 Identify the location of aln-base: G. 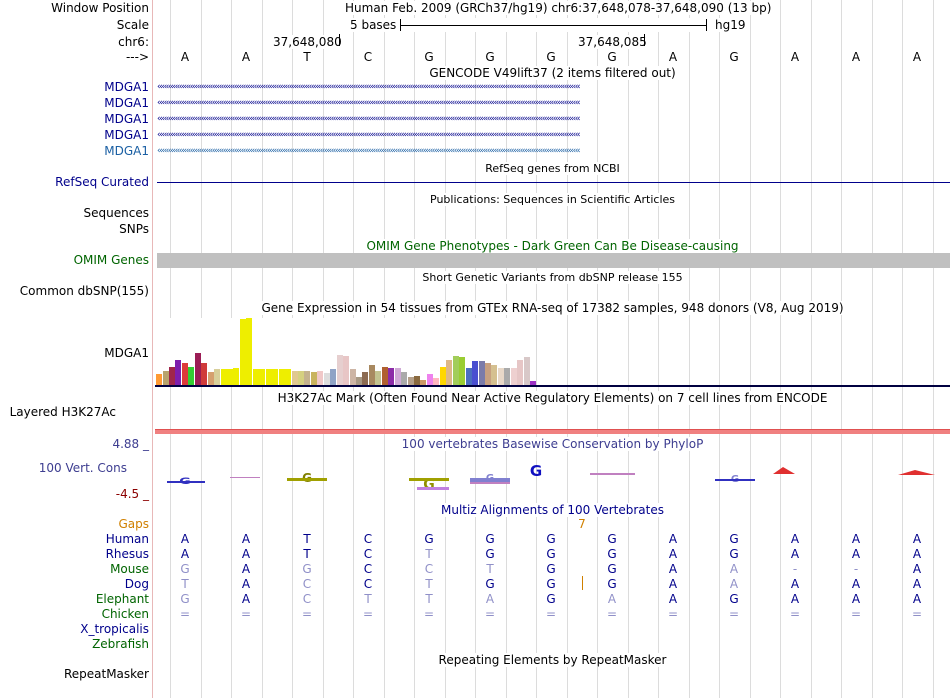
(612, 584).